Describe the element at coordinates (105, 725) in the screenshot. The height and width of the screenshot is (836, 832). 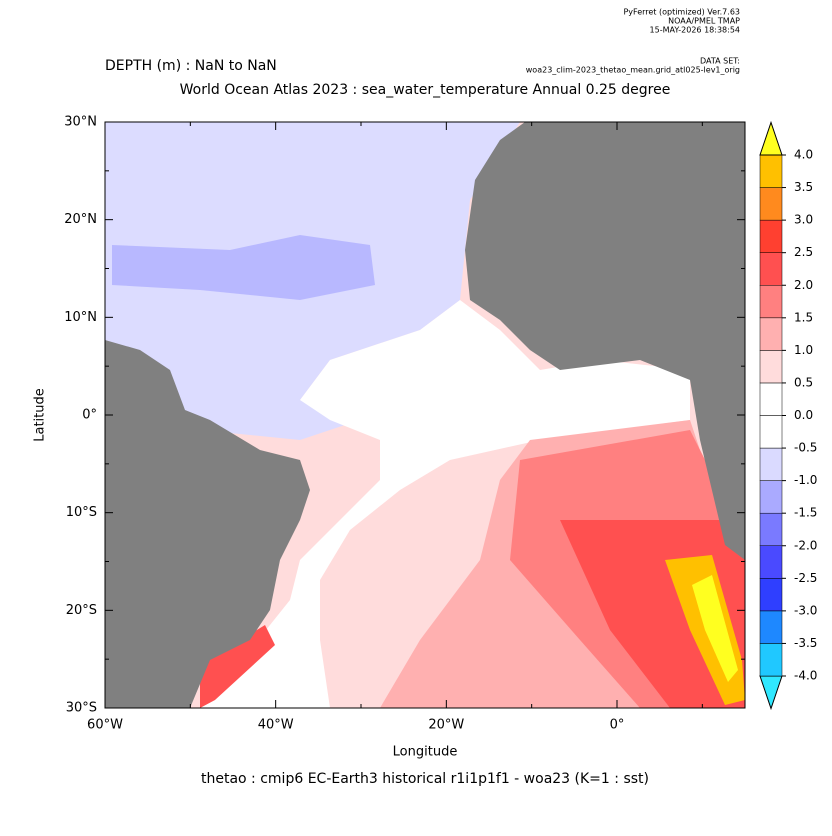
I see `x-tick-label: 60°W` at that location.